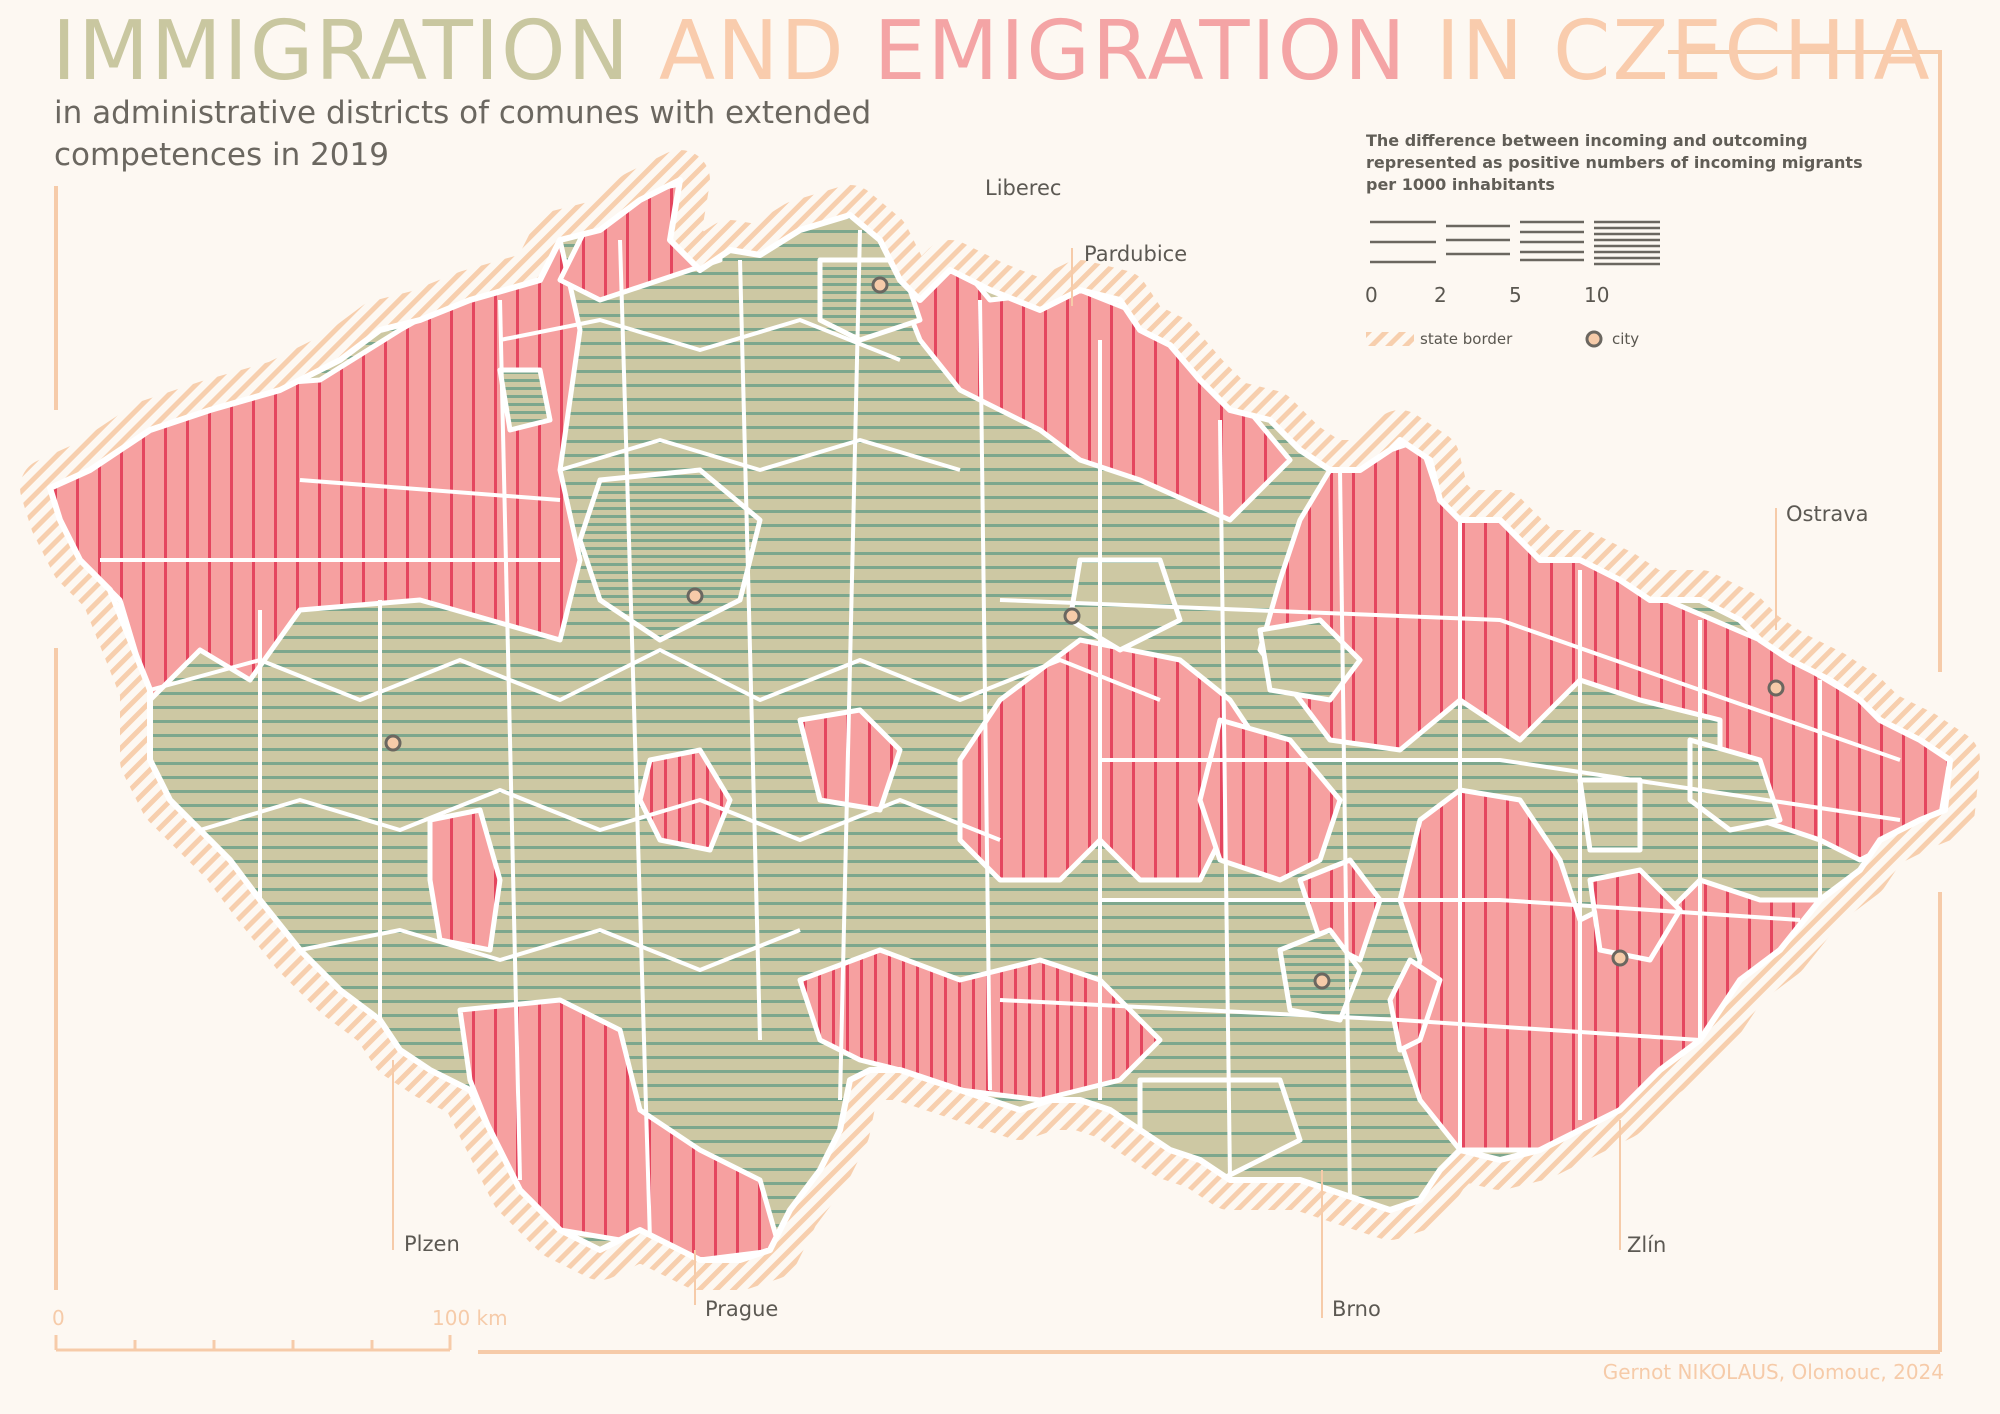 The width and height of the screenshot is (2000, 1414). I want to click on city-marker-pardubice, so click(1072, 616).